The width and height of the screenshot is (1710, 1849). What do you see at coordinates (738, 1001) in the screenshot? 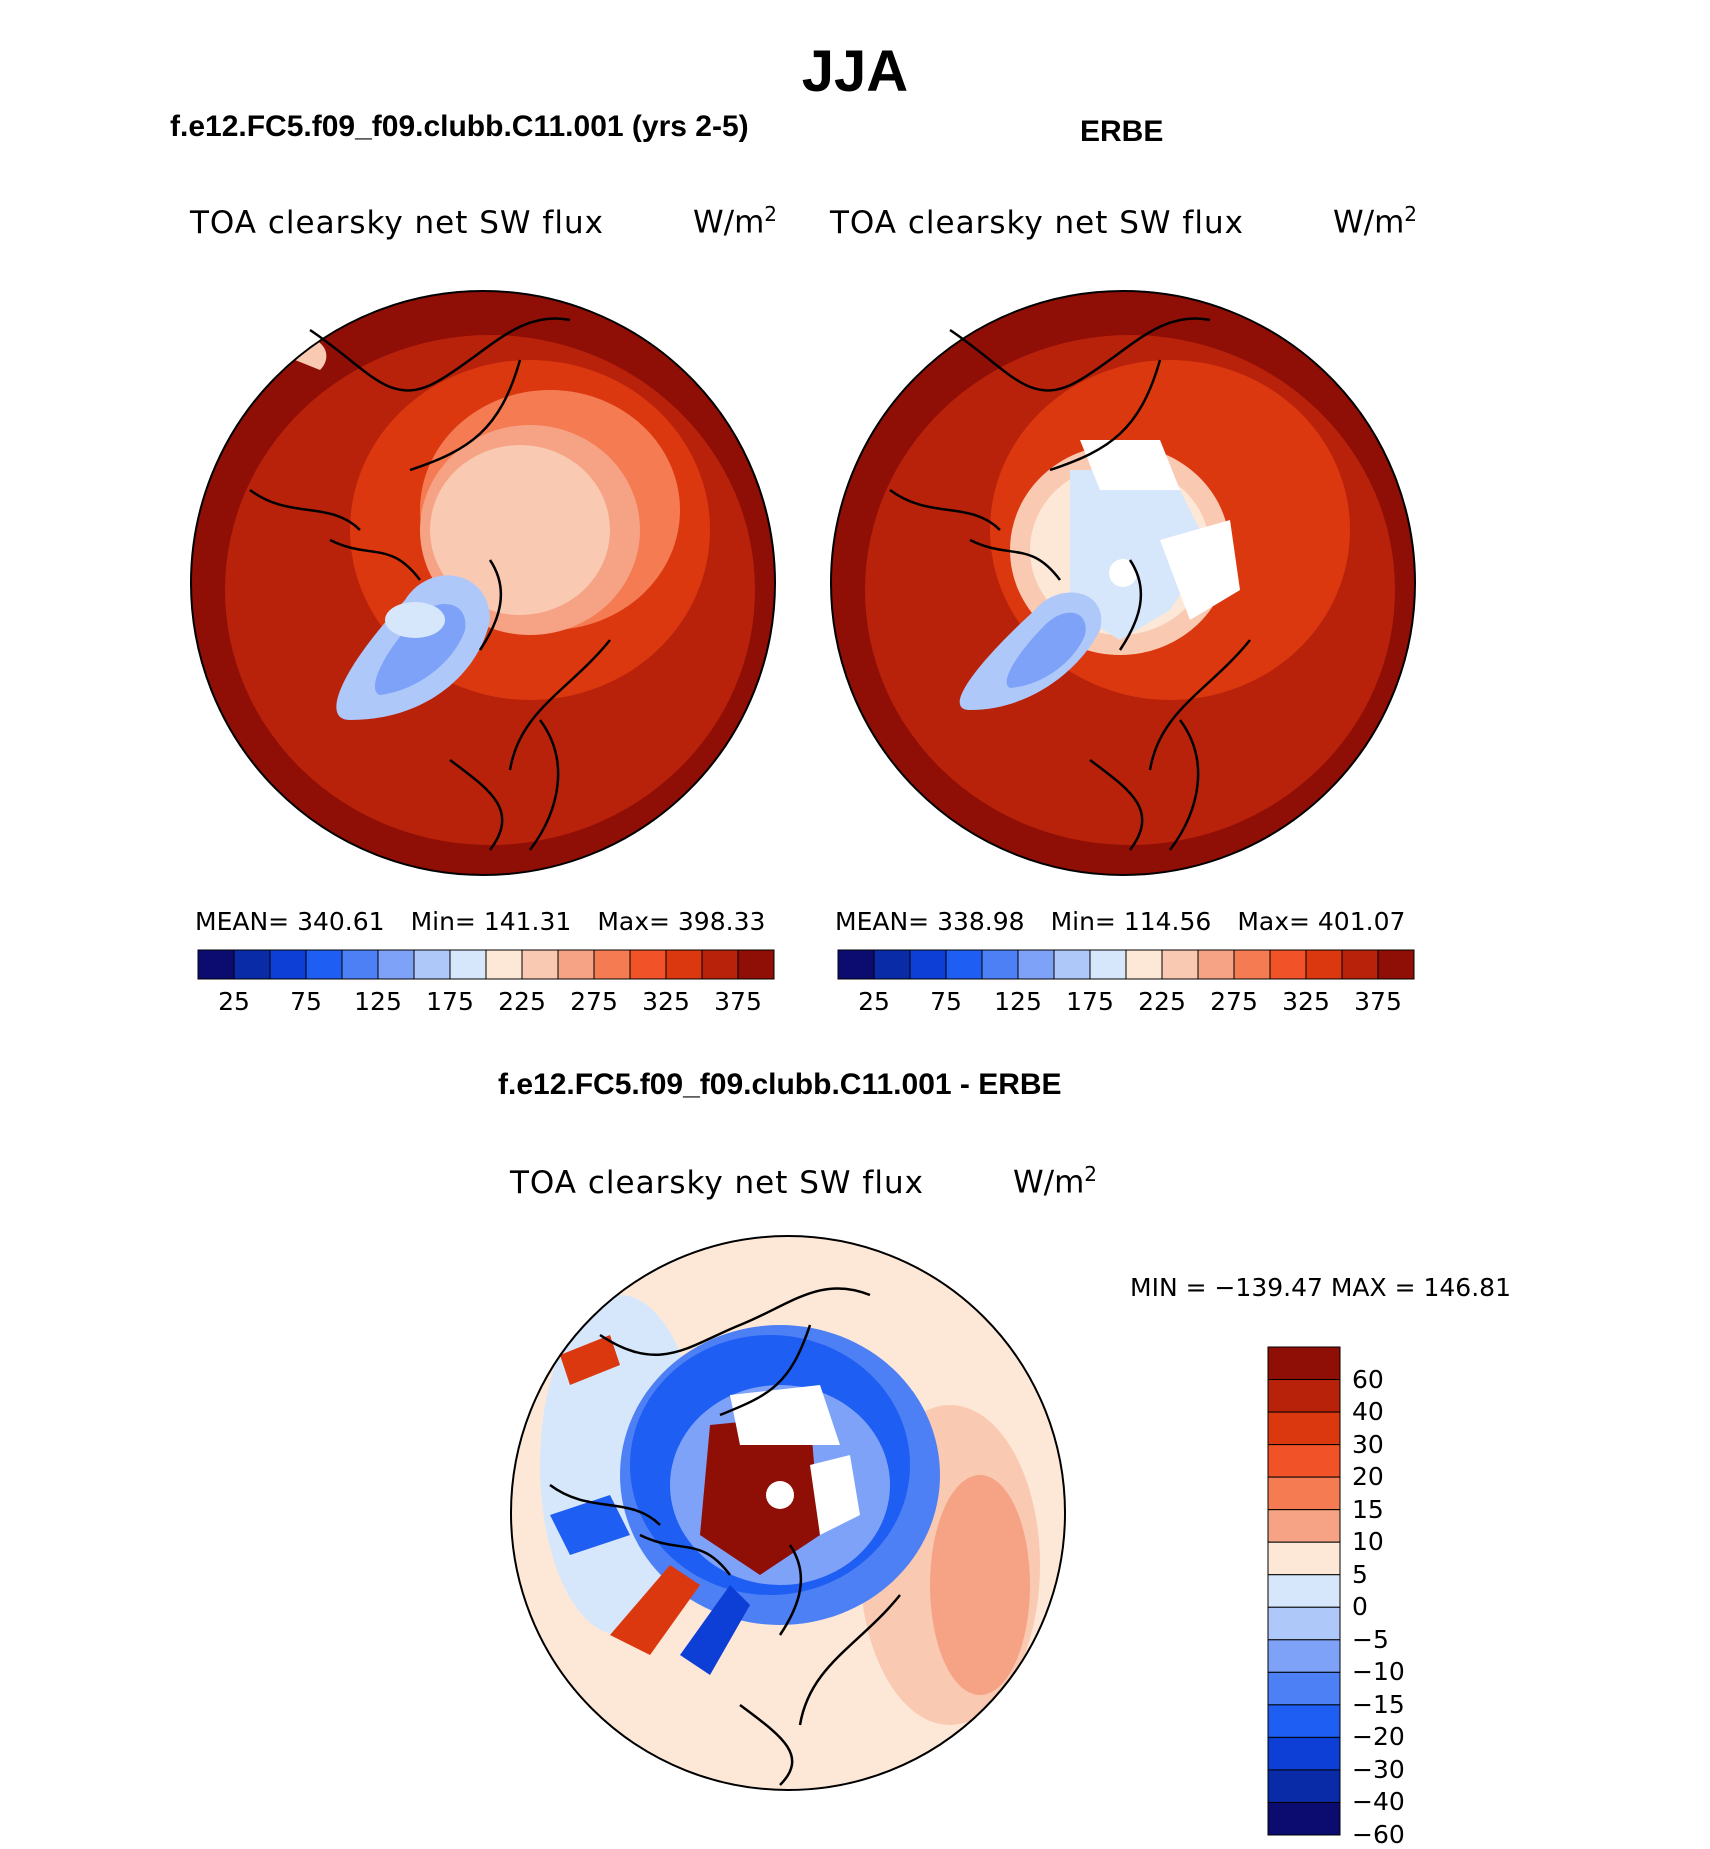
I see `model-colorbar-tick-label: 375` at bounding box center [738, 1001].